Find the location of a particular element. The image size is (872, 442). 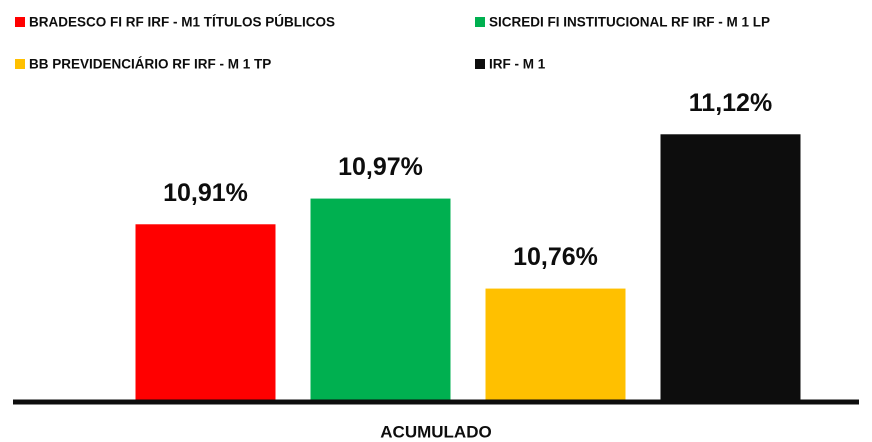

legend-label: BRADESCO FI RF IRF - M1 TÍTULOS PÚBLICOS is located at coordinates (182, 22).